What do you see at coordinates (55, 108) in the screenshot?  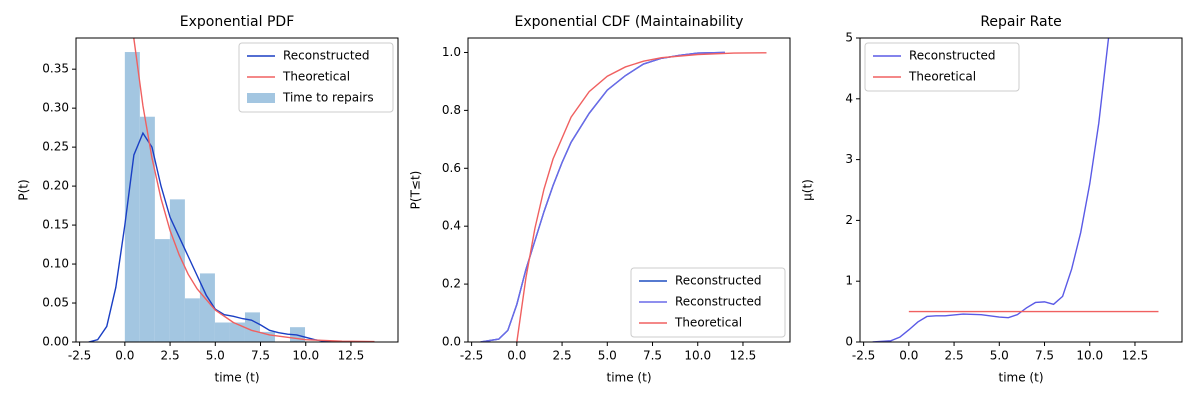 I see `y-tick-label: 0.30` at bounding box center [55, 108].